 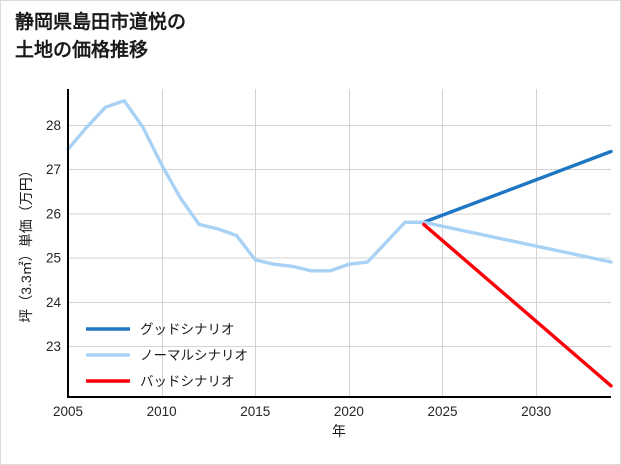 What do you see at coordinates (255, 411) in the screenshot?
I see `x-tick-label: 2015` at bounding box center [255, 411].